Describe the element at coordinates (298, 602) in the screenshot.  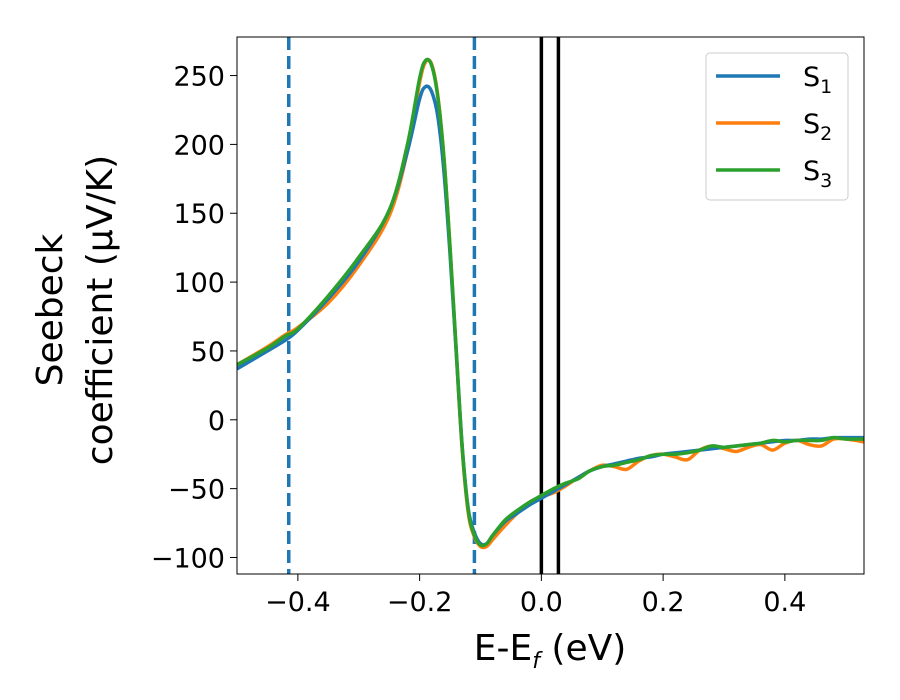
I see `x-tick-label: −0.4` at that location.